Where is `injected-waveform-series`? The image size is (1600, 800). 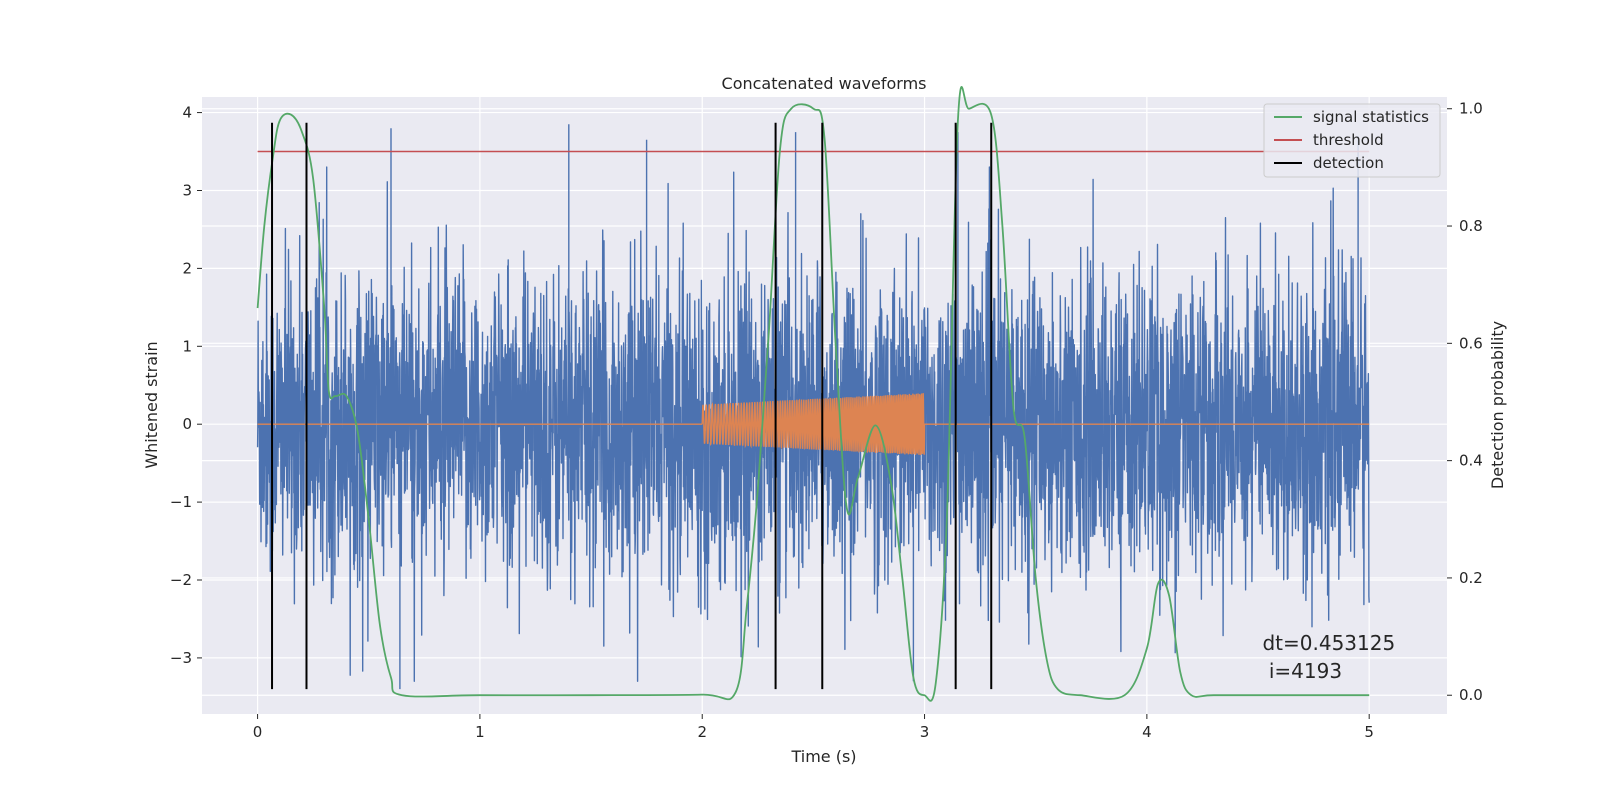 injected-waveform-series is located at coordinates (813, 424).